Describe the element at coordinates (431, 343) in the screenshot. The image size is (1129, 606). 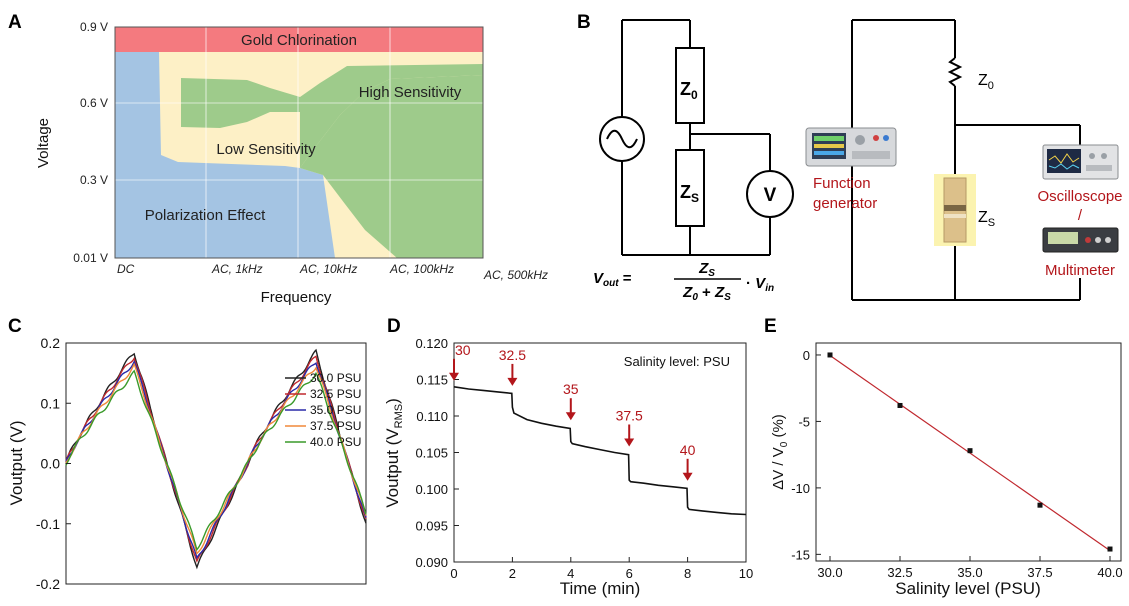
I see `y-tick-label: 0.120` at that location.